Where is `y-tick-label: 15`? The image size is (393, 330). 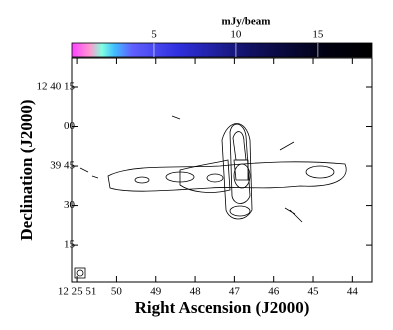 y-tick-label: 15 is located at coordinates (70, 245).